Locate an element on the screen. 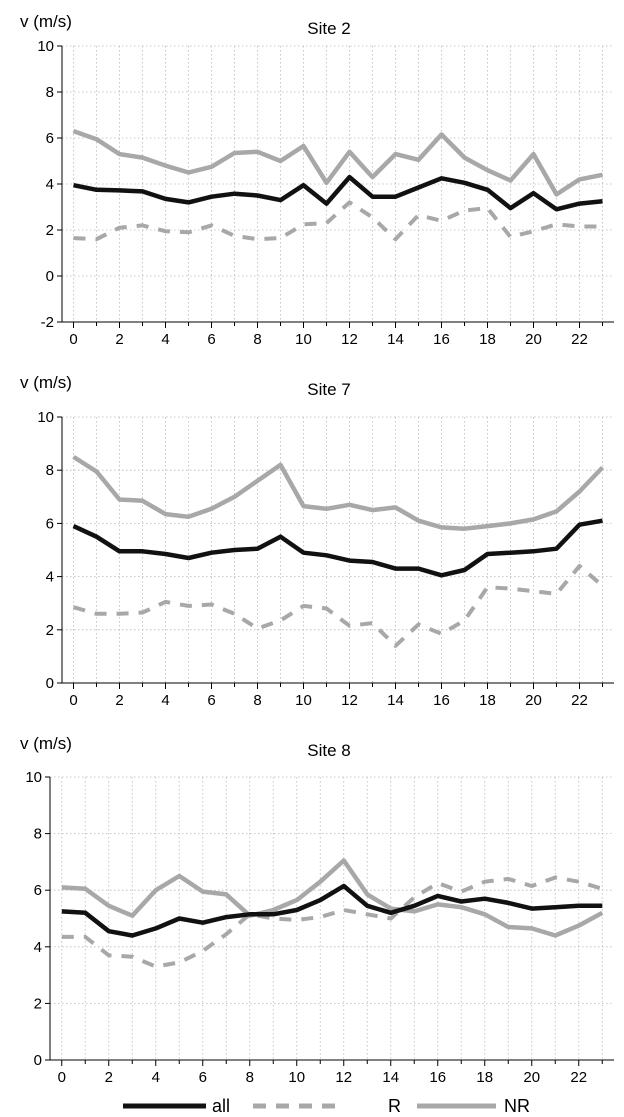 The image size is (624, 1117). legend-label-all: all is located at coordinates (221, 1106).